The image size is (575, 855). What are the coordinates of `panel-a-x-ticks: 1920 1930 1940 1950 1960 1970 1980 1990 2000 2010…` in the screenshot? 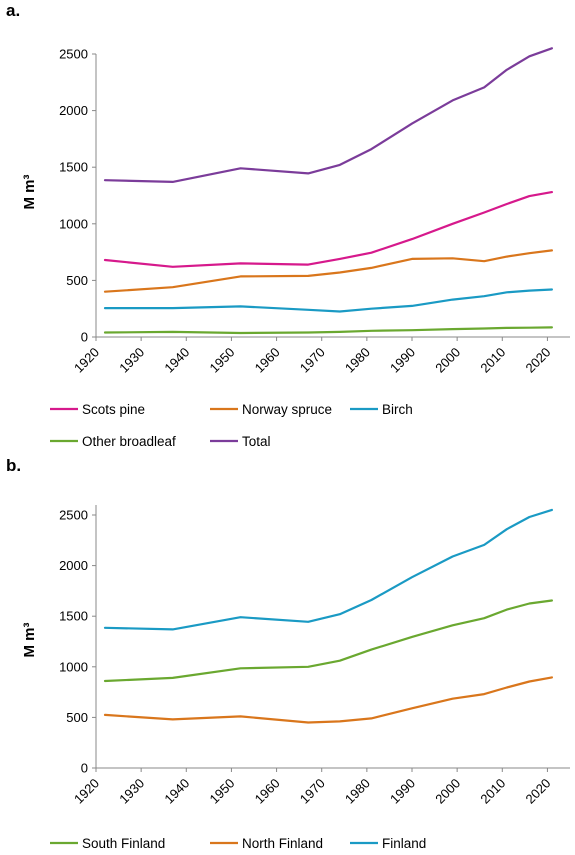 It's located at (312, 356).